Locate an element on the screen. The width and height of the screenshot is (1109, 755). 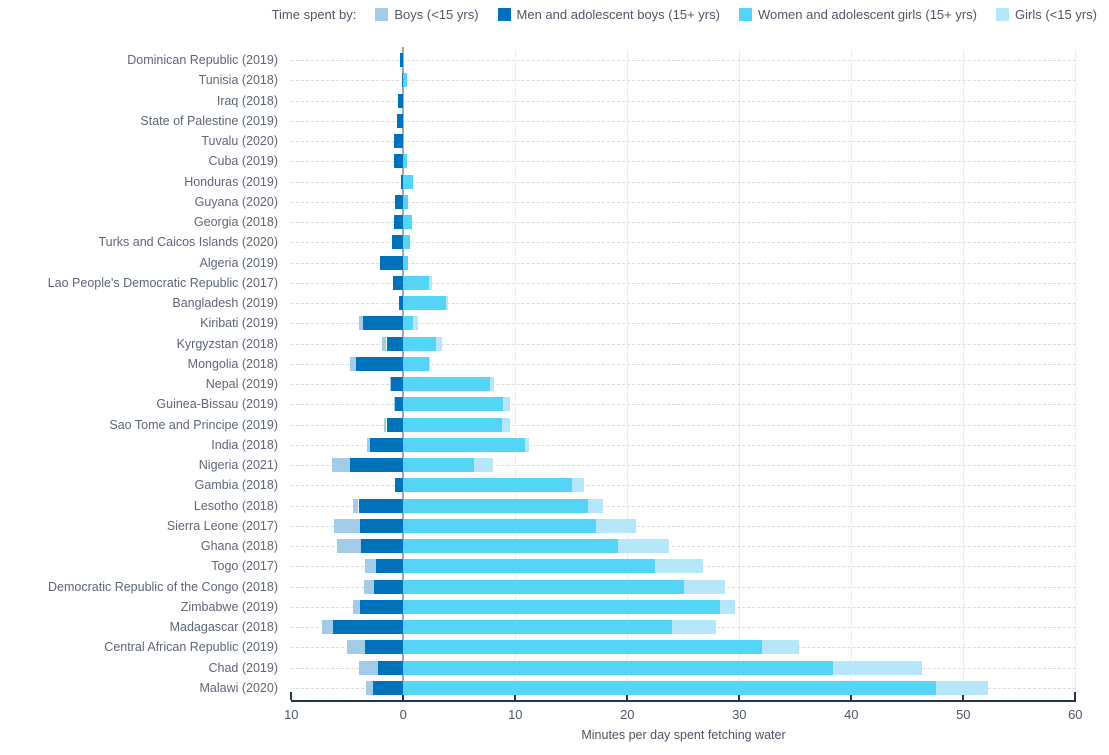
legend-item-girls: Girls (<15 yrs) is located at coordinates (1046, 14).